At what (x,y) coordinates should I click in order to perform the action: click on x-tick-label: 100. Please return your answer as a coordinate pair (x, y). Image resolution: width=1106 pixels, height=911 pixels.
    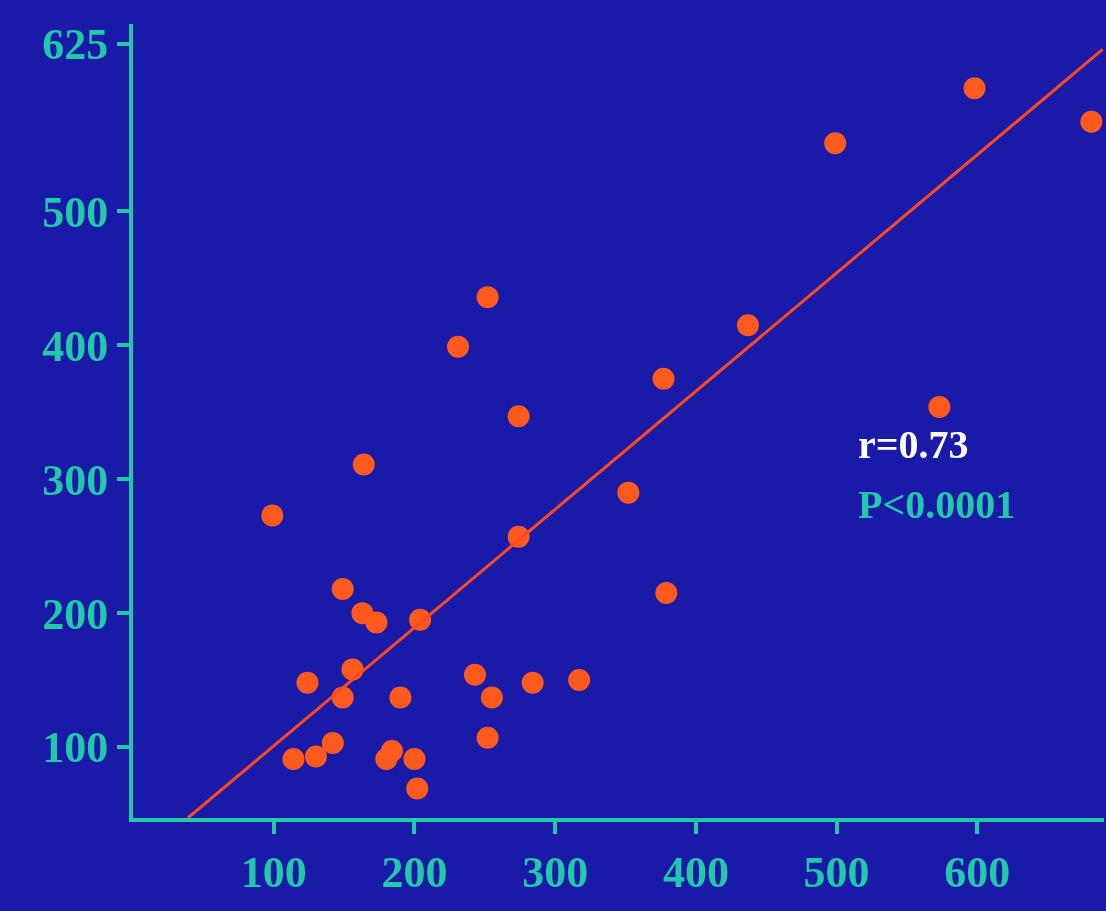
    Looking at the image, I should click on (273, 872).